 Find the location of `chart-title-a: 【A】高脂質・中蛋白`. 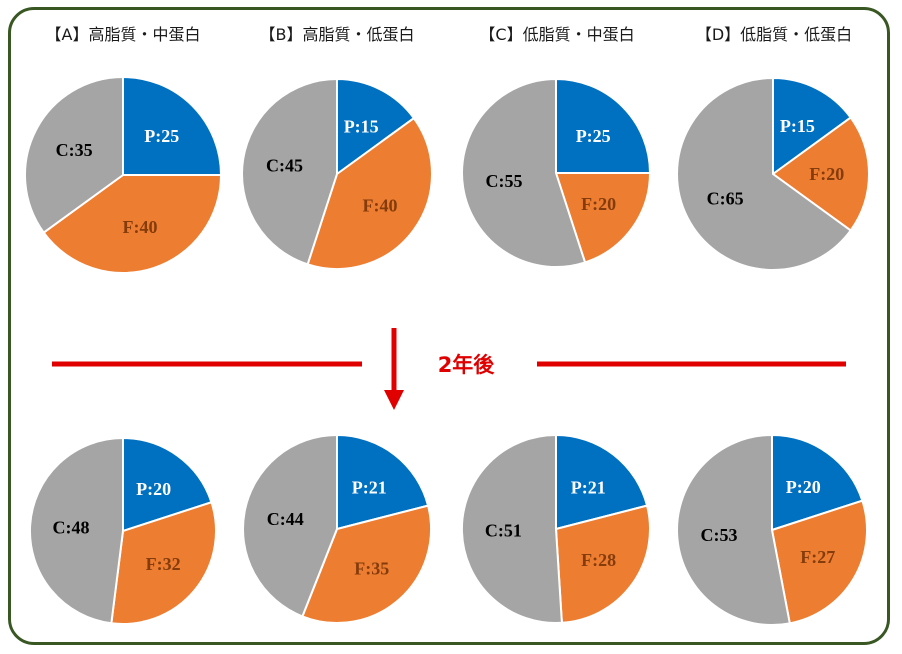

chart-title-a: 【A】高脂質・中蛋白 is located at coordinates (123, 34).